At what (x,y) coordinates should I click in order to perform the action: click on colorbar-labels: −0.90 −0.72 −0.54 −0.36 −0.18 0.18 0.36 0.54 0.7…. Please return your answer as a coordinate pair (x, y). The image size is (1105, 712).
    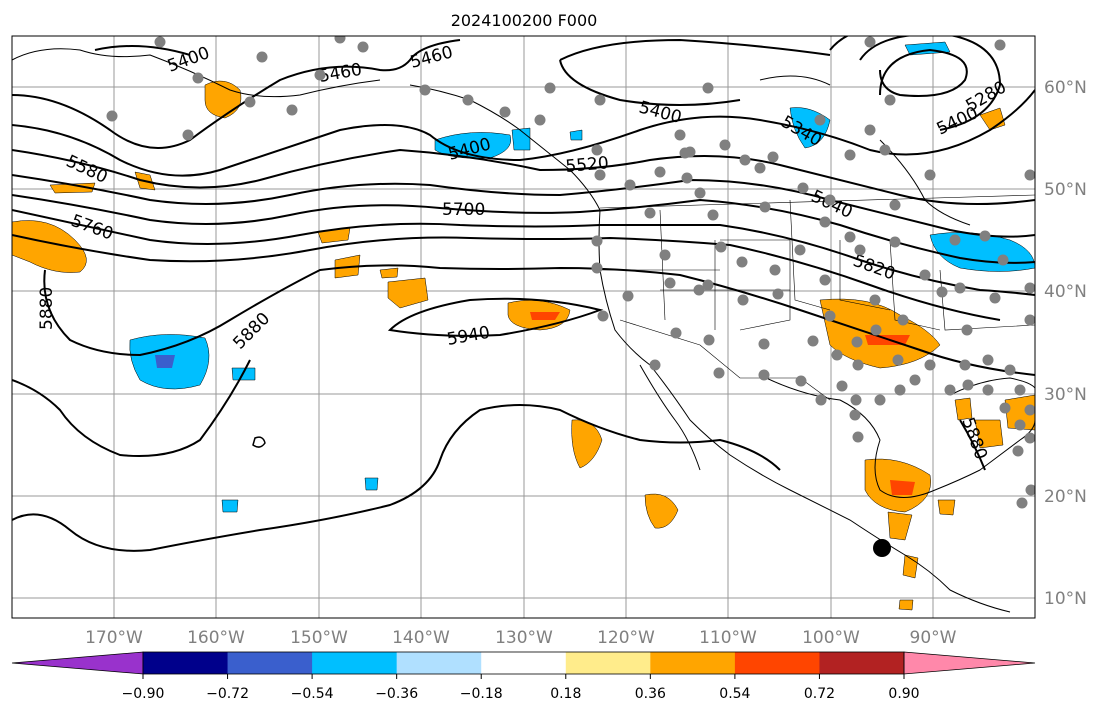
    Looking at the image, I should click on (521, 688).